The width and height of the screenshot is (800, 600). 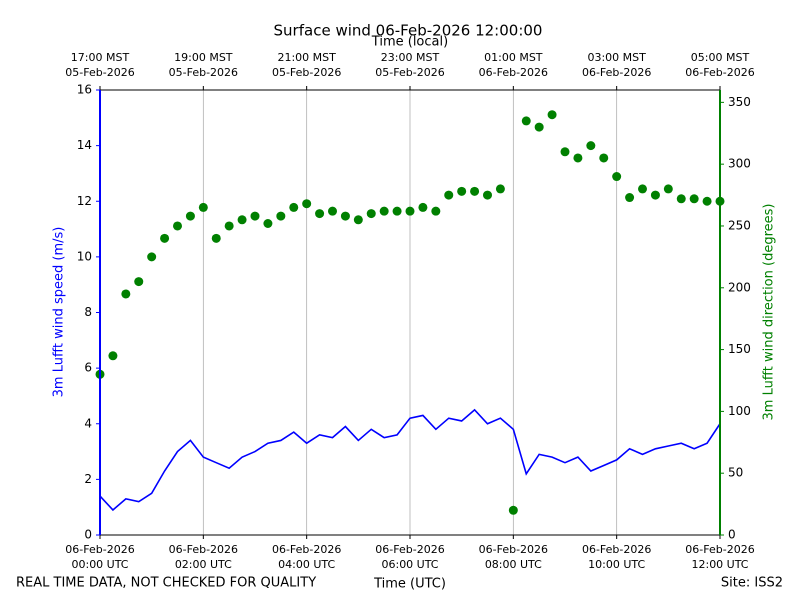 I want to click on x2-axis-label: Time (local), so click(x=409, y=42).